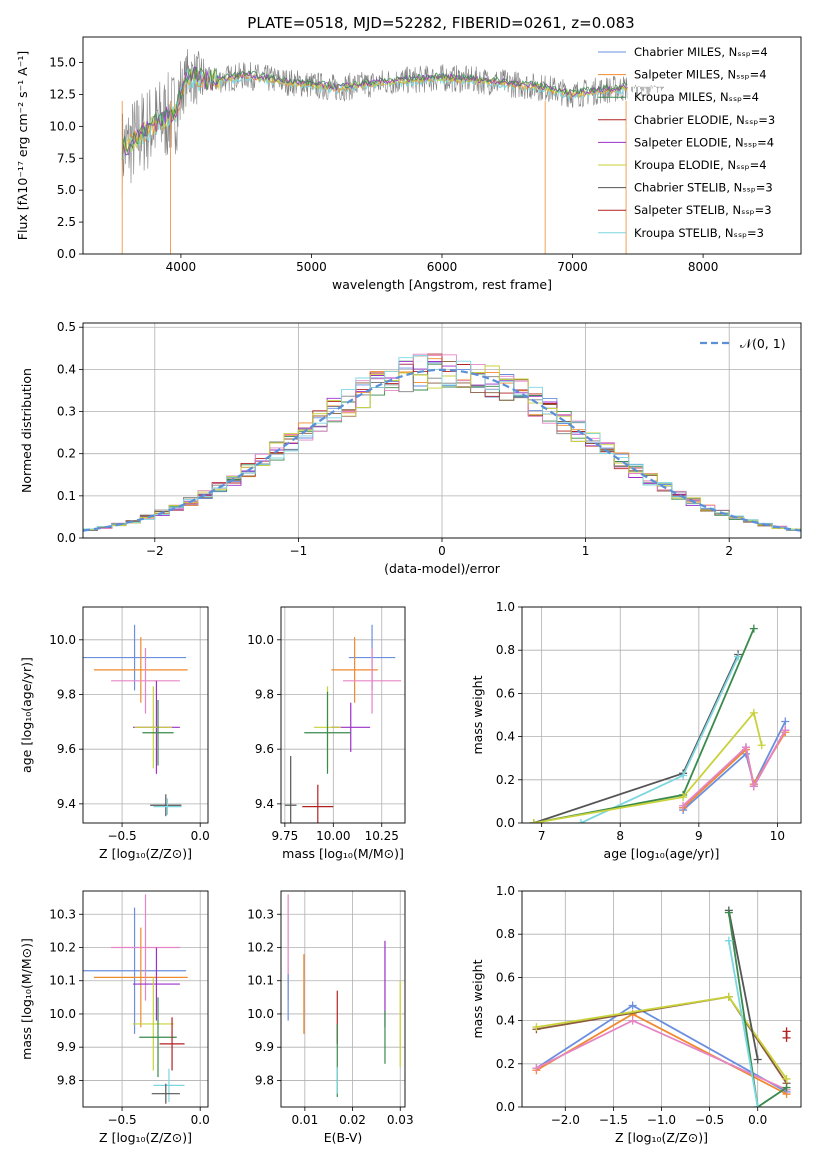 The height and width of the screenshot is (1170, 819). I want to click on x-axis-label: (data-model)/error, so click(442, 568).